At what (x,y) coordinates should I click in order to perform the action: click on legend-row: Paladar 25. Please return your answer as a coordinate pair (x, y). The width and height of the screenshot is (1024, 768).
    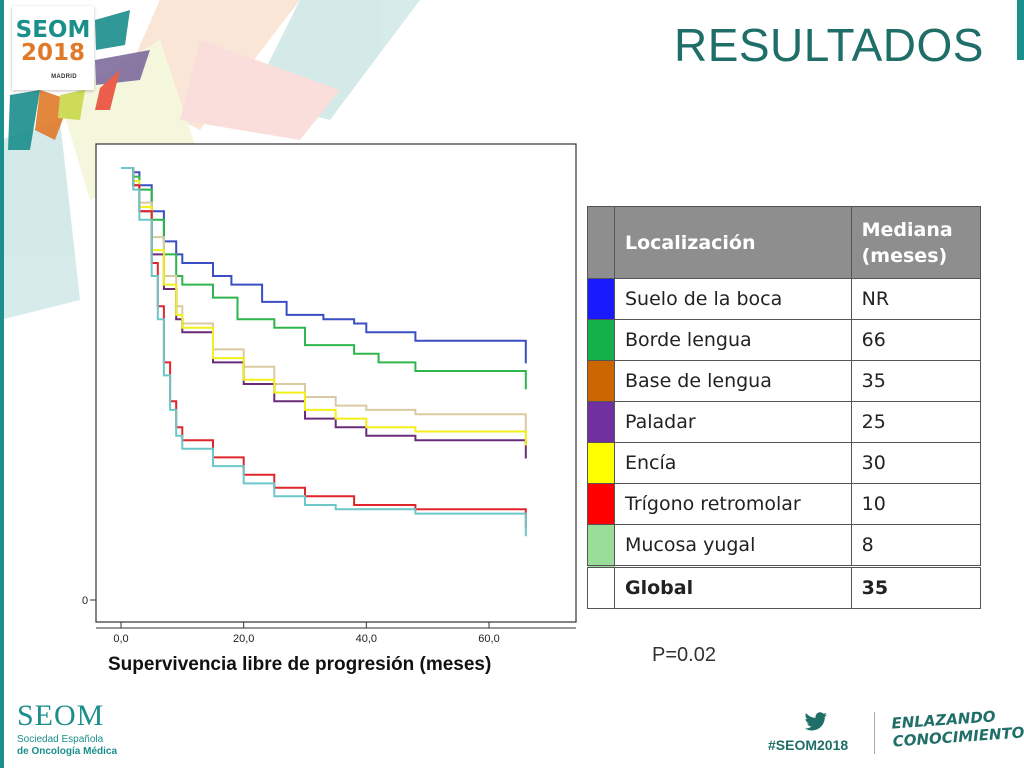
    Looking at the image, I should click on (784, 422).